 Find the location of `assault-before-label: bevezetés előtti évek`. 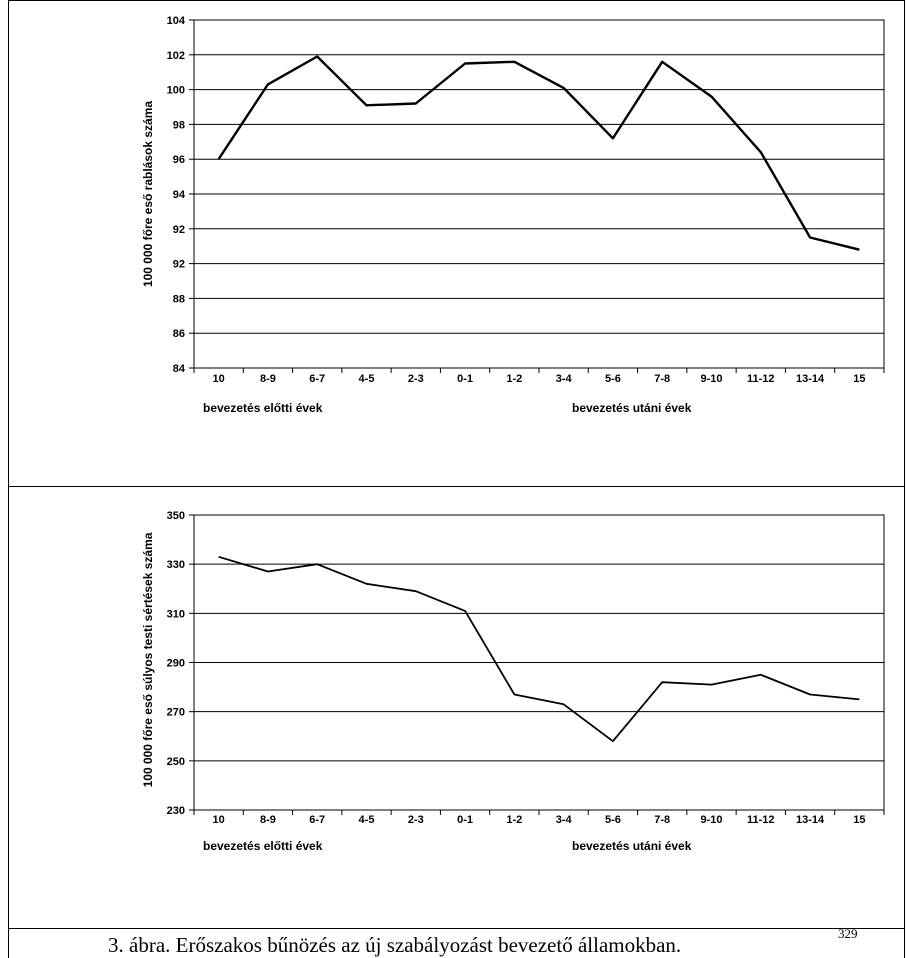

assault-before-label: bevezetés előtti évek is located at coordinates (263, 846).